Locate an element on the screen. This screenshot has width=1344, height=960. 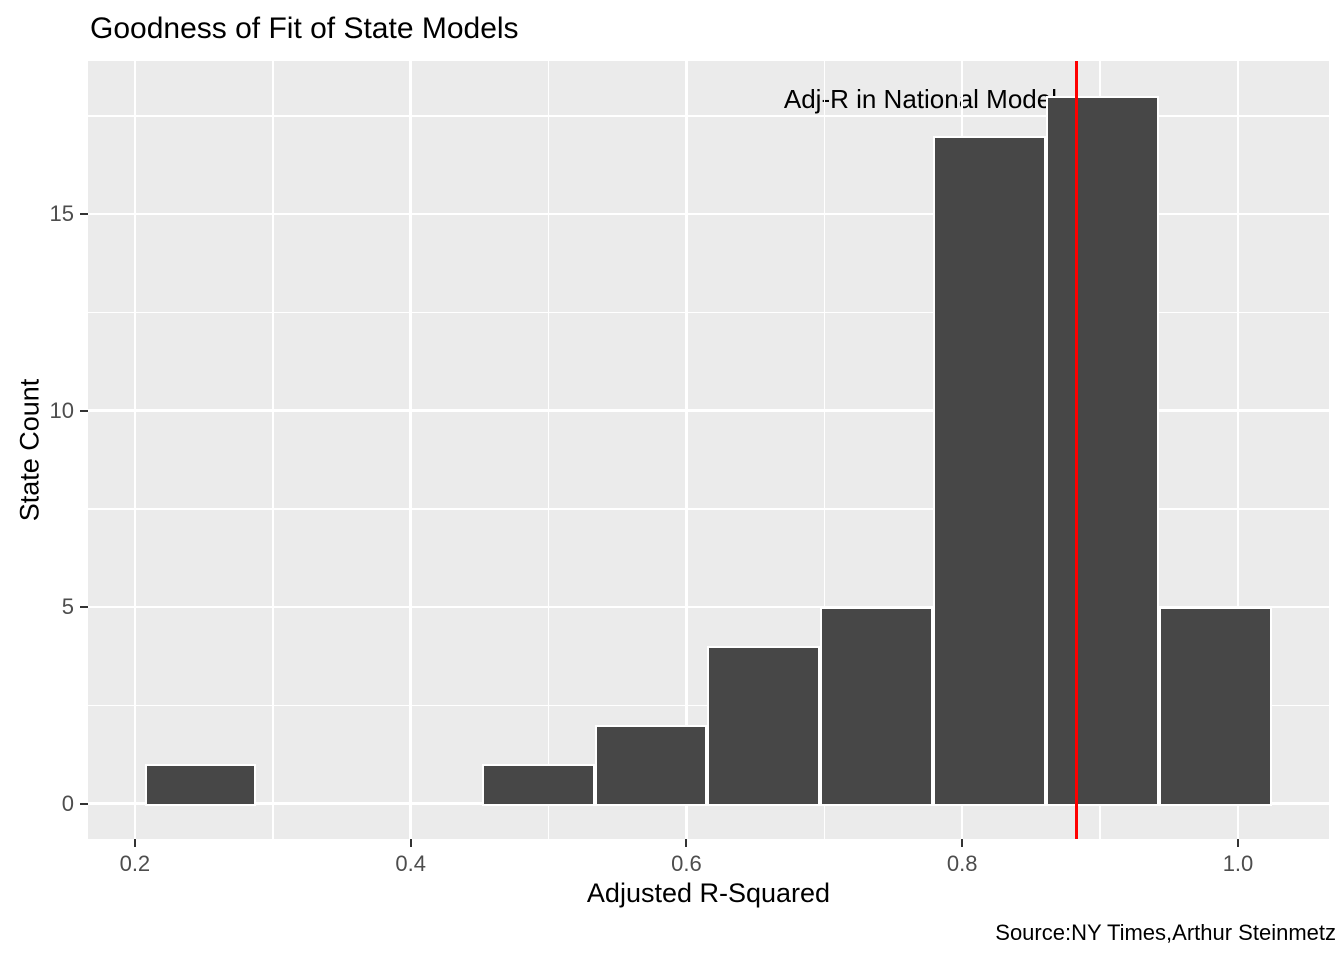
y-tick-label: 10 is located at coordinates (61, 410).